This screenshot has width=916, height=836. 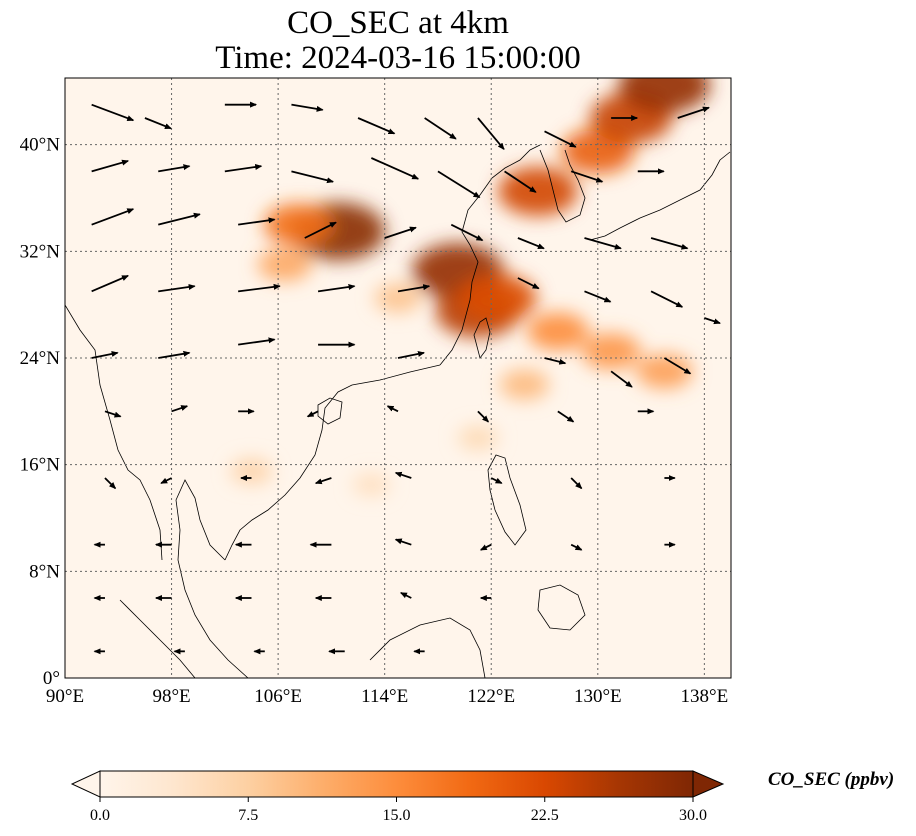 What do you see at coordinates (705, 696) in the screenshot?
I see `longitude-tick-label: 138°E` at bounding box center [705, 696].